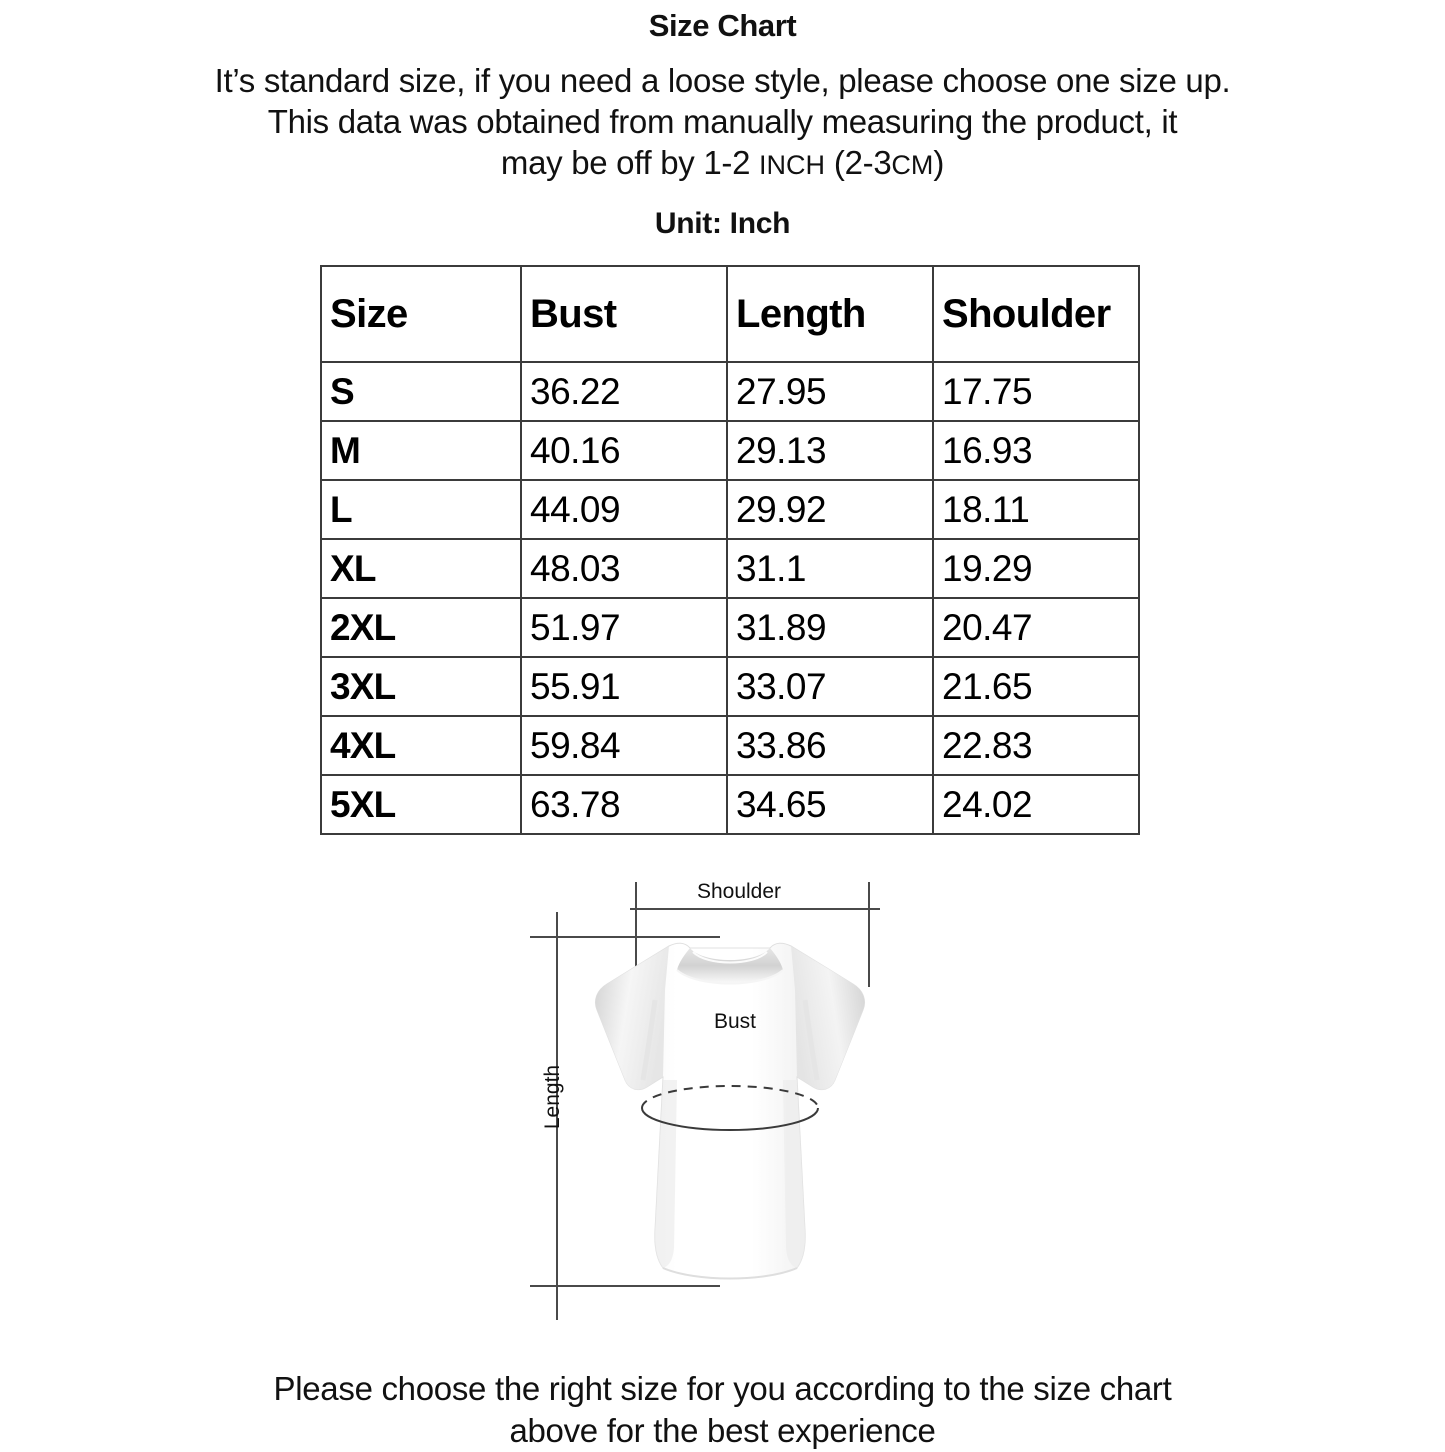  I want to click on length-tick-bottom, so click(625, 1286).